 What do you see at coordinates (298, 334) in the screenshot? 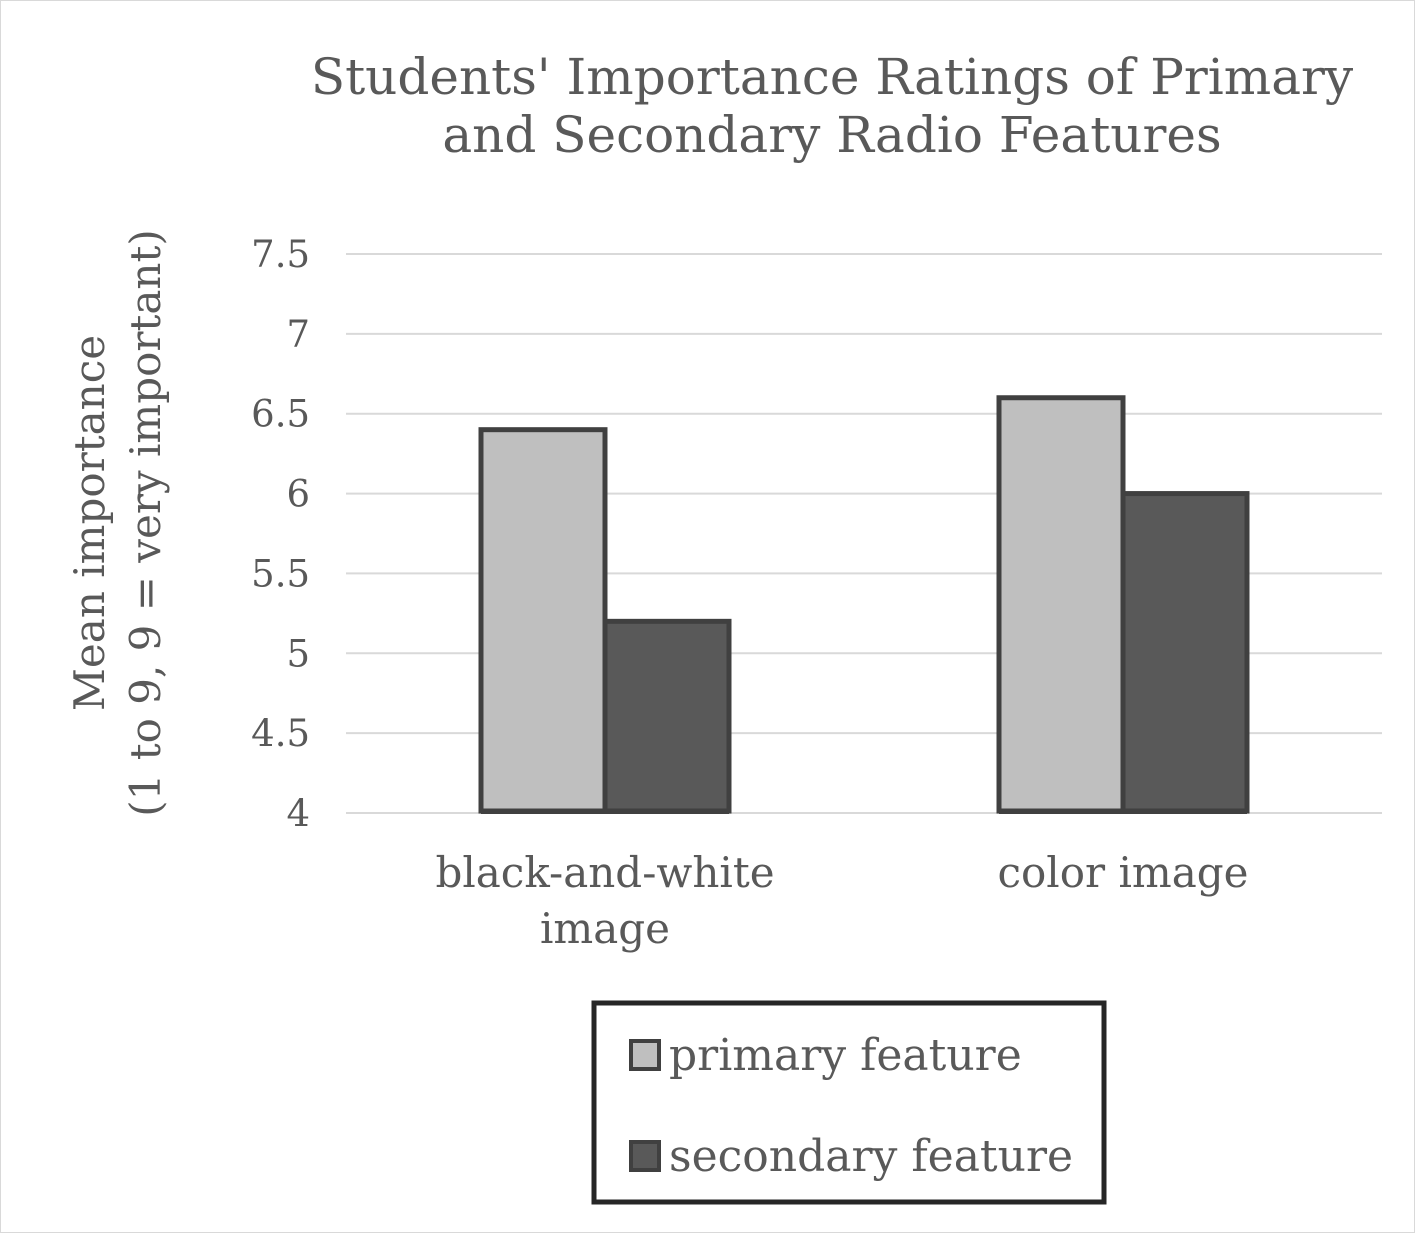
I see `y-tick-label: 7` at bounding box center [298, 334].